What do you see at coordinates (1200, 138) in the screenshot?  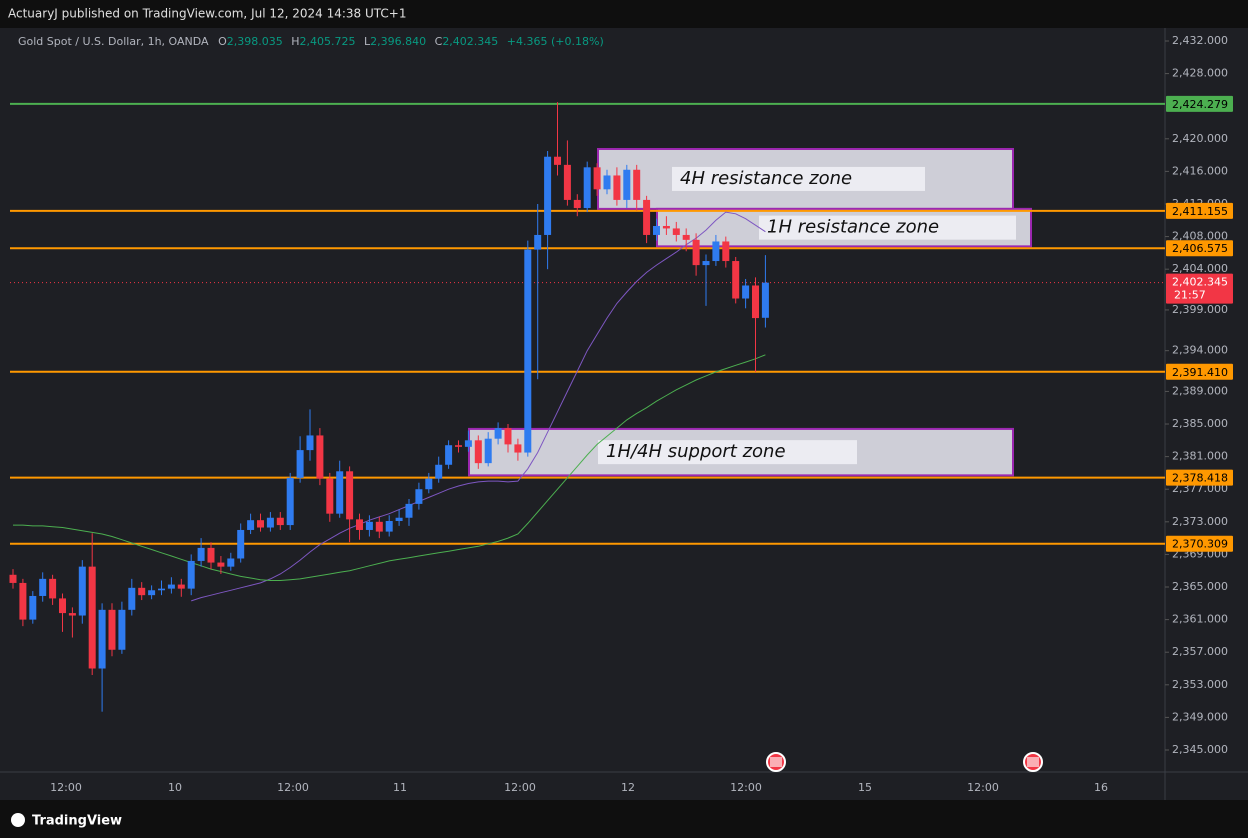 I see `y-tick-label: 2,420.000` at bounding box center [1200, 138].